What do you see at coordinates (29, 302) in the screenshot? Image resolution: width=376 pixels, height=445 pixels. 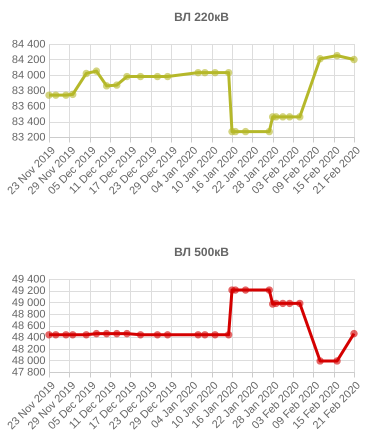 I see `y-tick-label: 49 000` at bounding box center [29, 302].